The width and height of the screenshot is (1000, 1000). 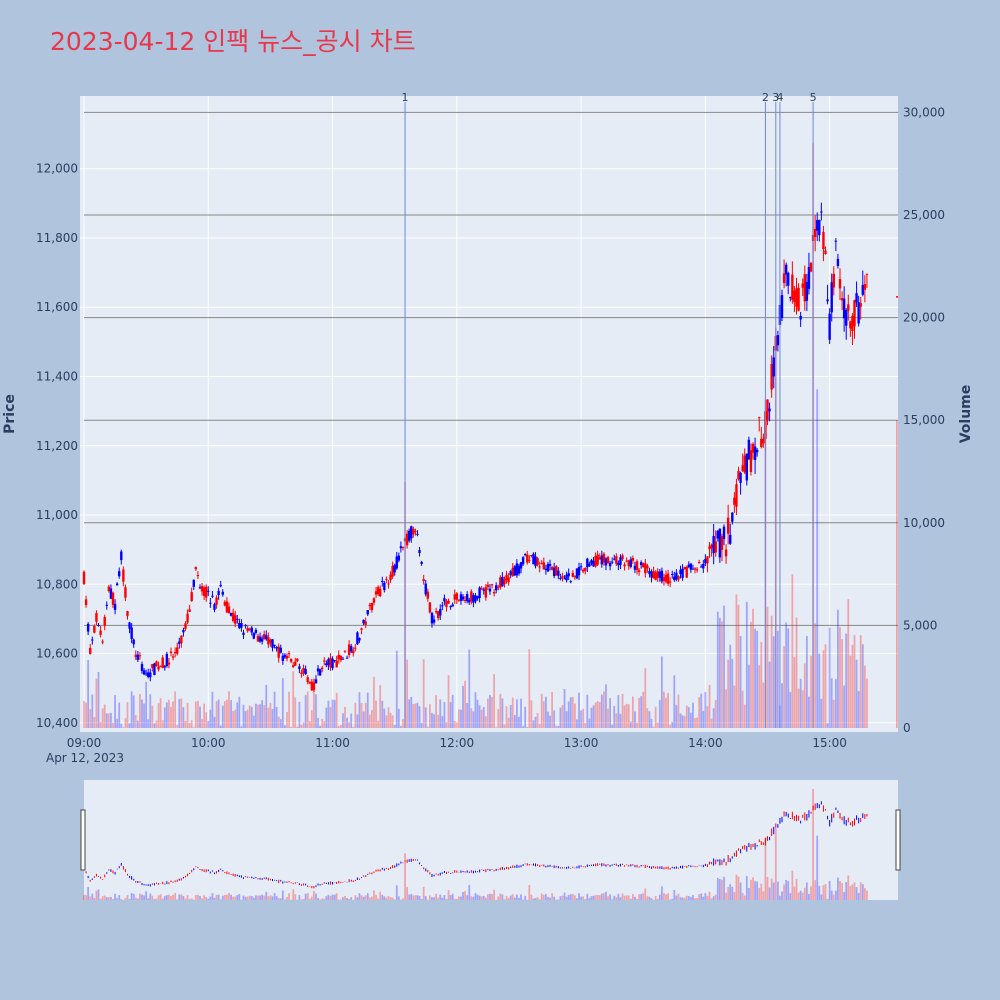 What do you see at coordinates (490, 844) in the screenshot?
I see `rangeslider` at bounding box center [490, 844].